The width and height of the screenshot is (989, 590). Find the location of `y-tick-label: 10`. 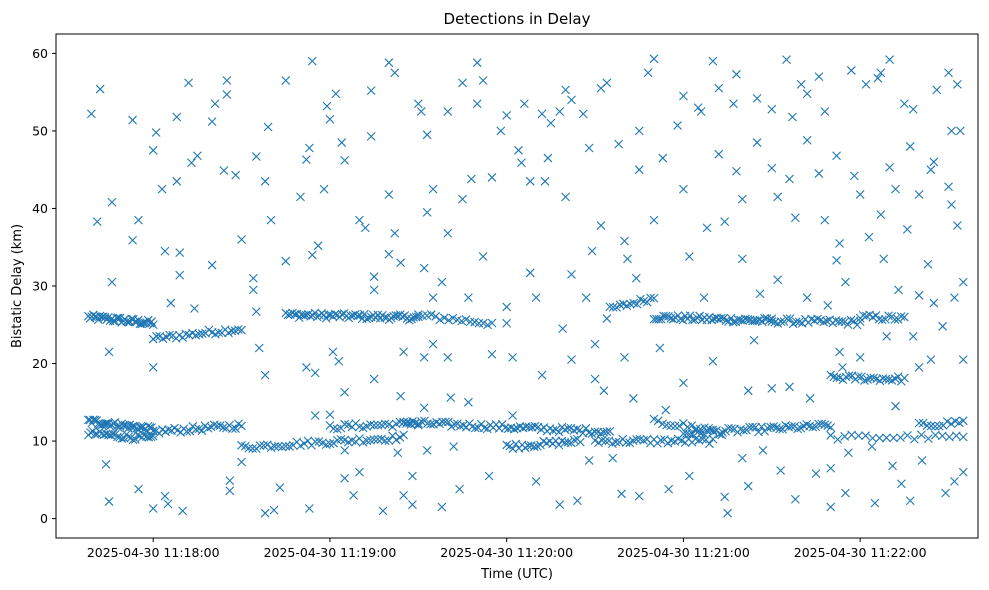

y-tick-label: 10 is located at coordinates (40, 441).